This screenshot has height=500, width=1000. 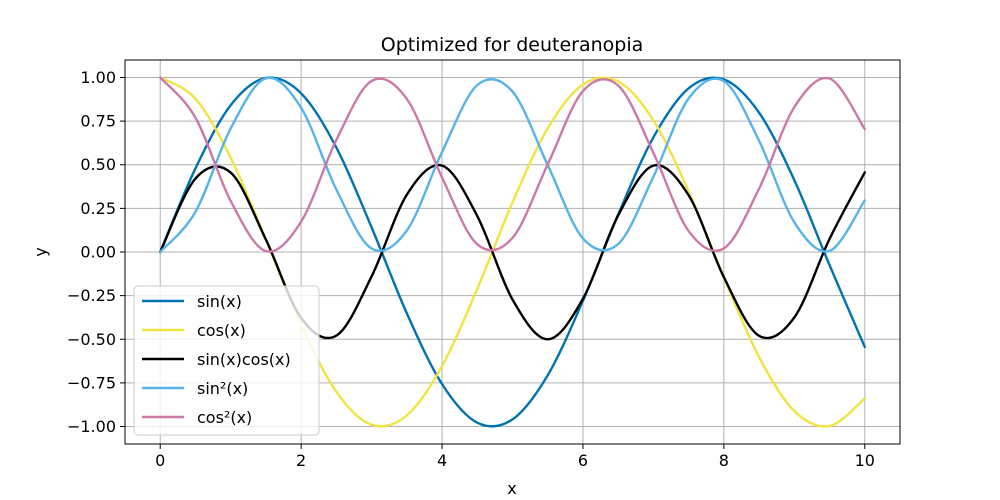 I want to click on legend-label: sin²(x), so click(x=222, y=388).